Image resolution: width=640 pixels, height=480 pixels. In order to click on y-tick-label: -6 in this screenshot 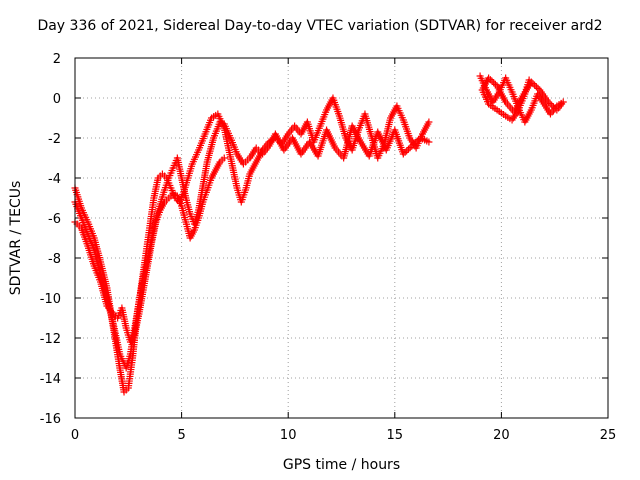, I will do `click(54, 219)`.